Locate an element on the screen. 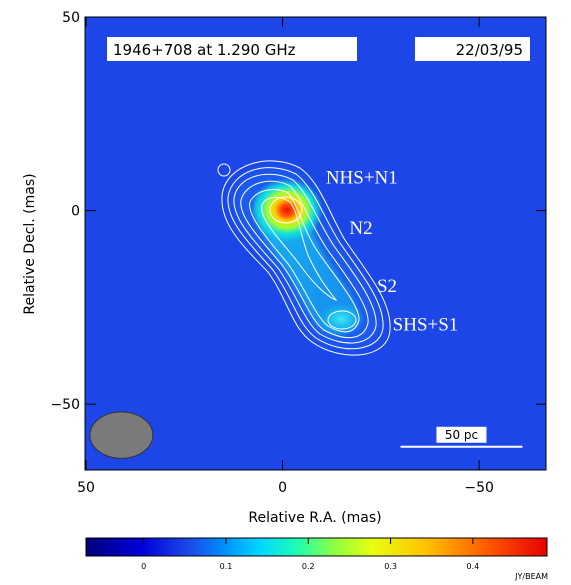 Image resolution: width=571 pixels, height=585 pixels. chart-title: 1946+708 at 1.290 GHz is located at coordinates (204, 50).